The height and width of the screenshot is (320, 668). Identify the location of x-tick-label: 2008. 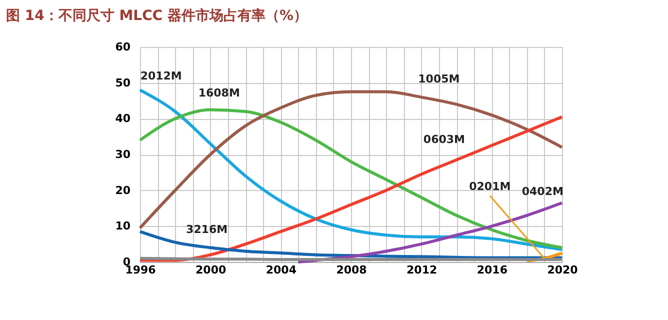
(351, 270).